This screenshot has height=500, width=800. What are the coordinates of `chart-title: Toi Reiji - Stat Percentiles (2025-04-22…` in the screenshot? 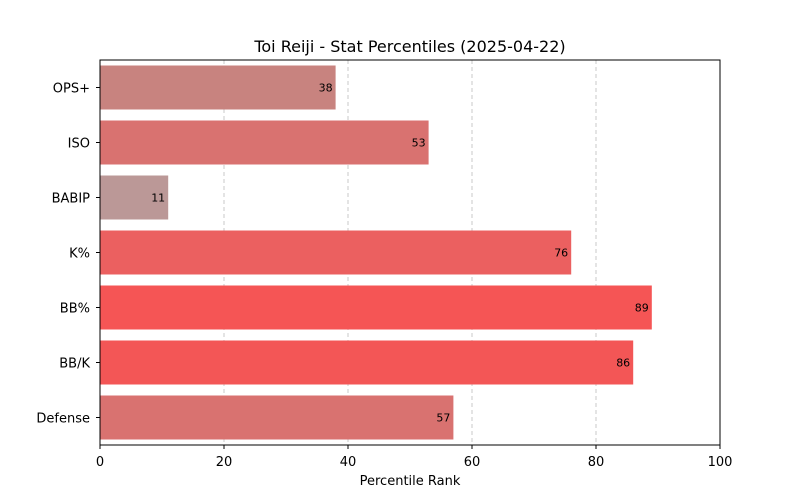 It's located at (409, 46).